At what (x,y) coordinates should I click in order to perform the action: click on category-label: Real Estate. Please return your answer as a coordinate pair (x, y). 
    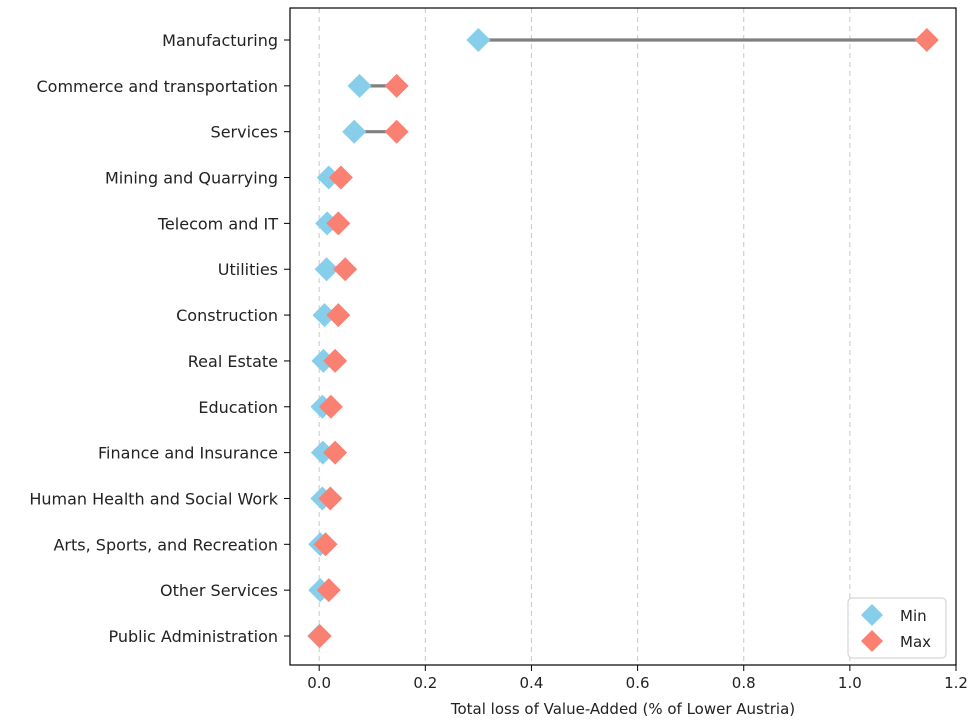
    Looking at the image, I should click on (233, 361).